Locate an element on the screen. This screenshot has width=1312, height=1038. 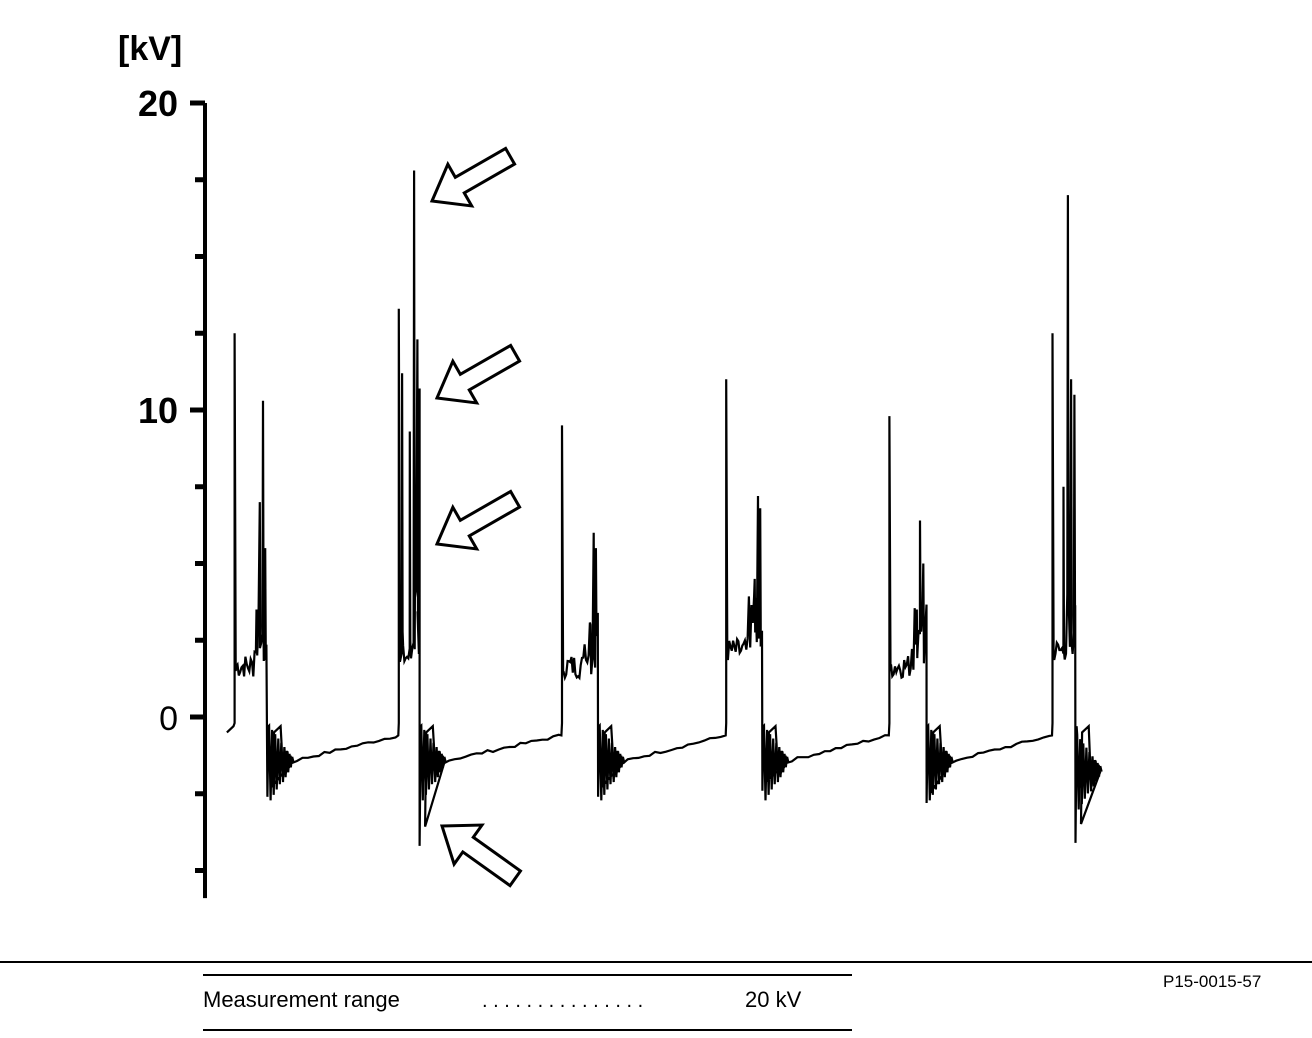
y-tick-label: 20 is located at coordinates (158, 103).